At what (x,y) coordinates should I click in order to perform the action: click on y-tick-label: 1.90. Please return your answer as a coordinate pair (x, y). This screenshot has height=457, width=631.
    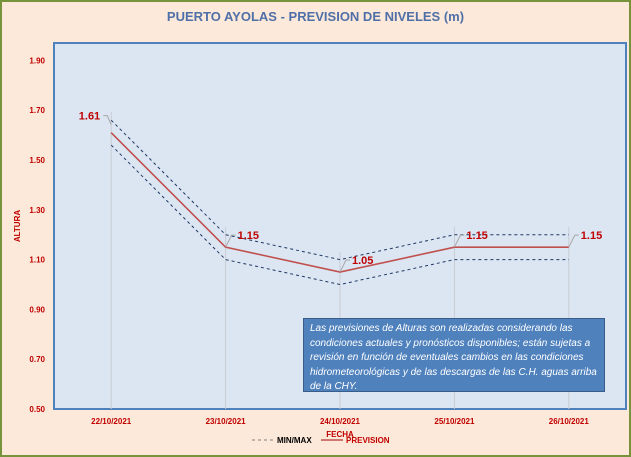
    Looking at the image, I should click on (37, 60).